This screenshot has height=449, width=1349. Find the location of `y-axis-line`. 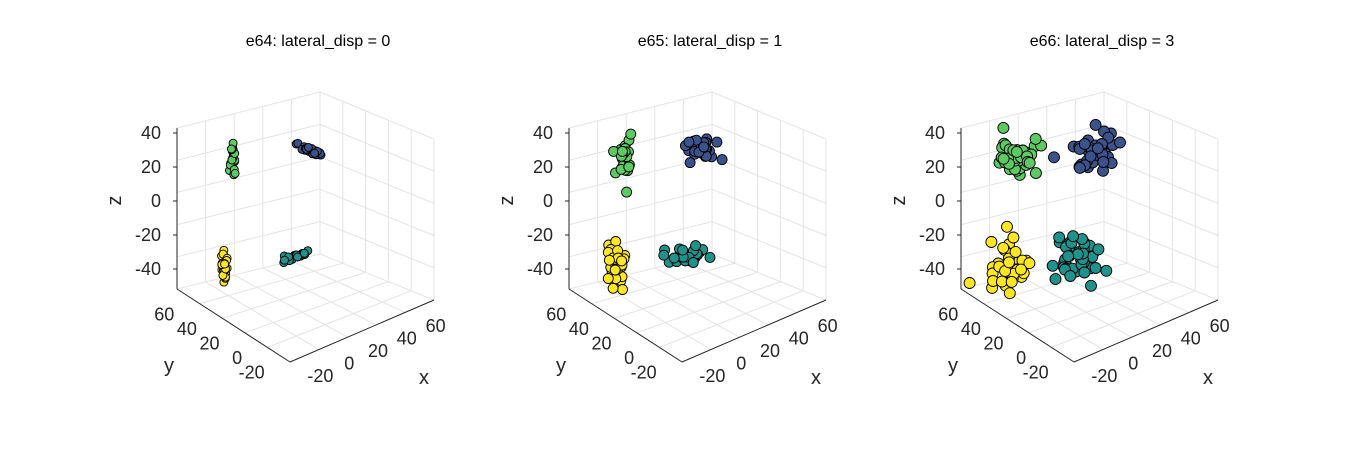

y-axis-line is located at coordinates (233, 325).